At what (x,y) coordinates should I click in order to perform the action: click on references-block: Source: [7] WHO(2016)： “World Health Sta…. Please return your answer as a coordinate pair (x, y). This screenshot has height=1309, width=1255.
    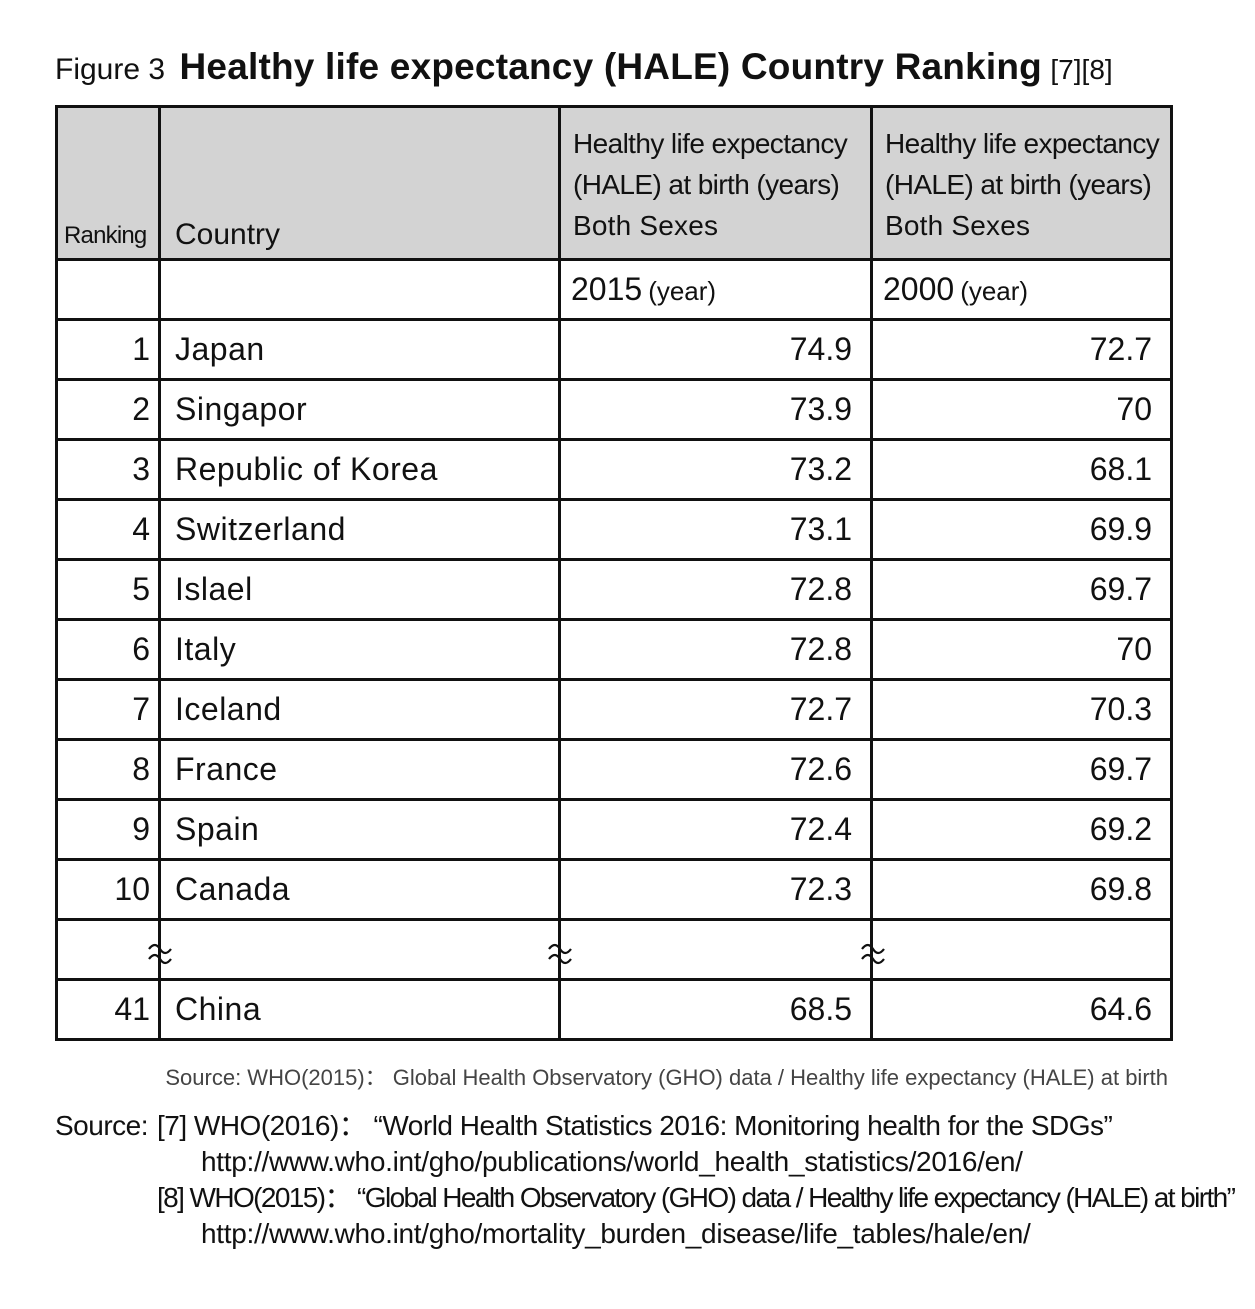
    Looking at the image, I should click on (645, 1180).